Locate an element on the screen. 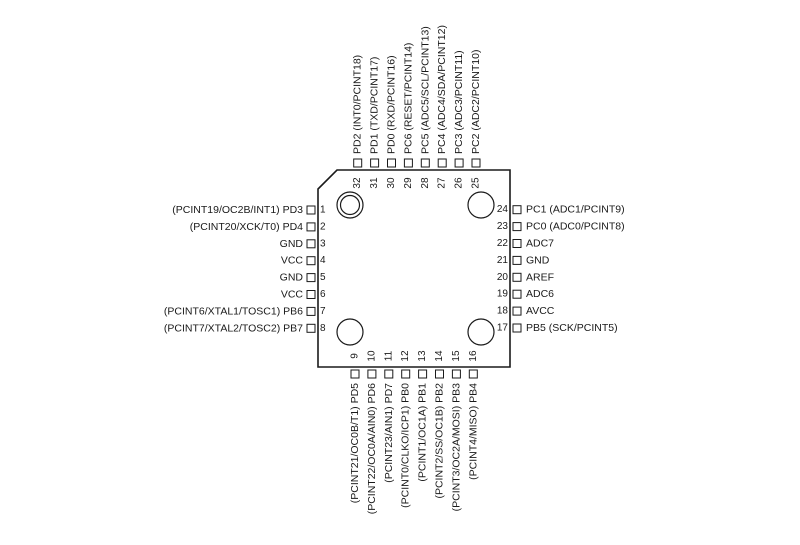  pin-label-19: ADC6 is located at coordinates (540, 294).